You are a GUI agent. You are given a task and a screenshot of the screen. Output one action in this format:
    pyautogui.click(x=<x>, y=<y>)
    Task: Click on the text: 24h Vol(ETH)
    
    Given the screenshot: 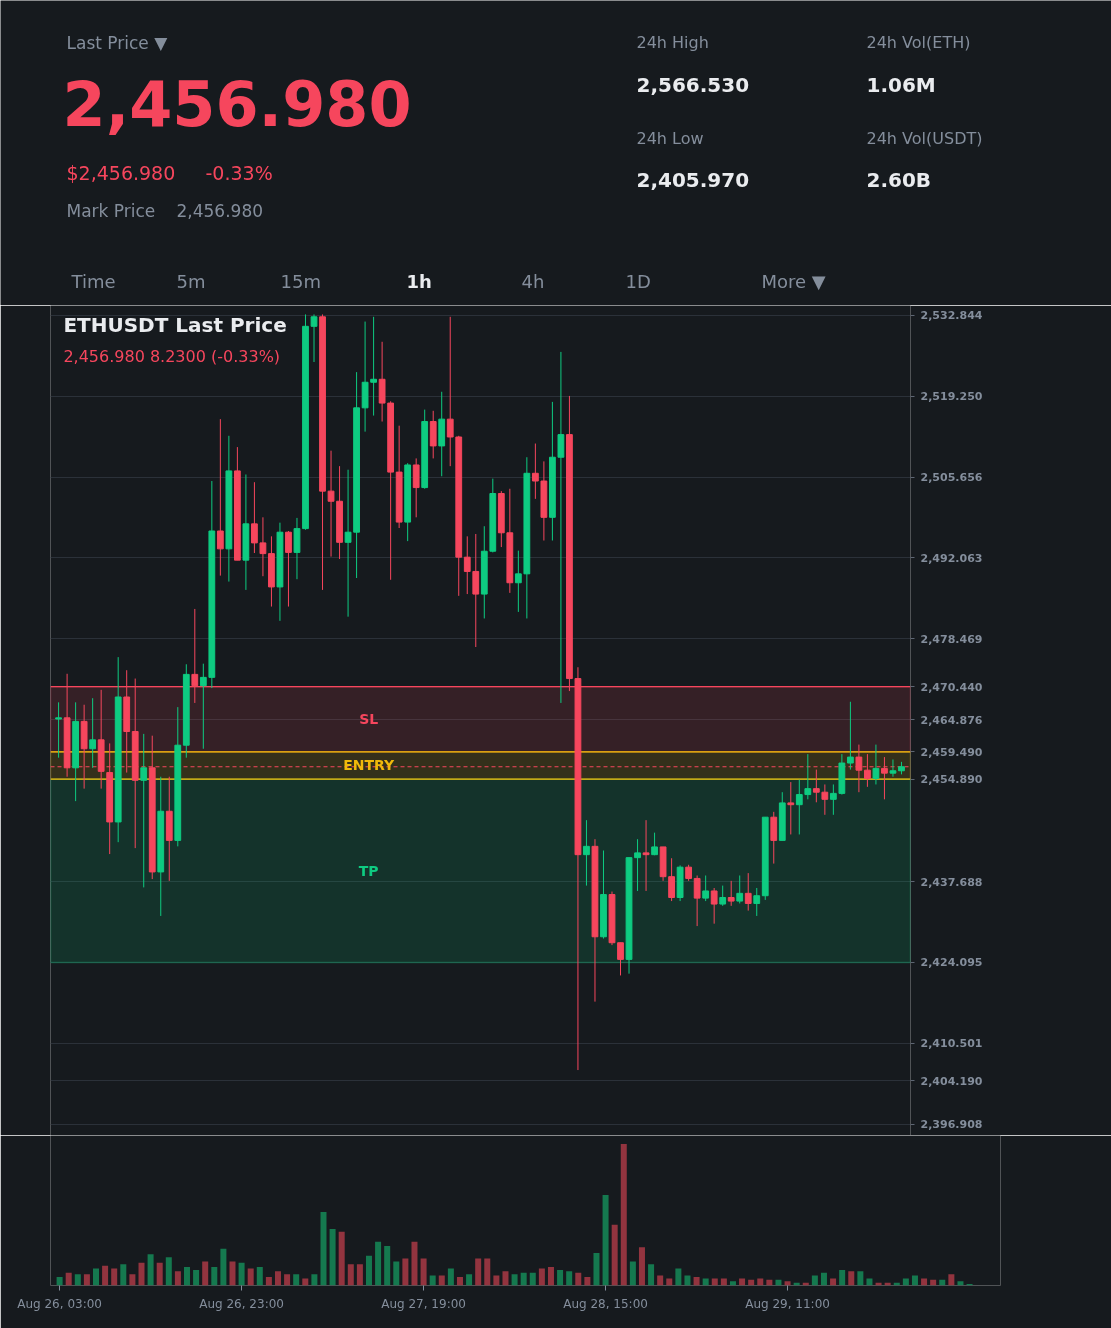 What is the action you would take?
    pyautogui.click(x=918, y=42)
    